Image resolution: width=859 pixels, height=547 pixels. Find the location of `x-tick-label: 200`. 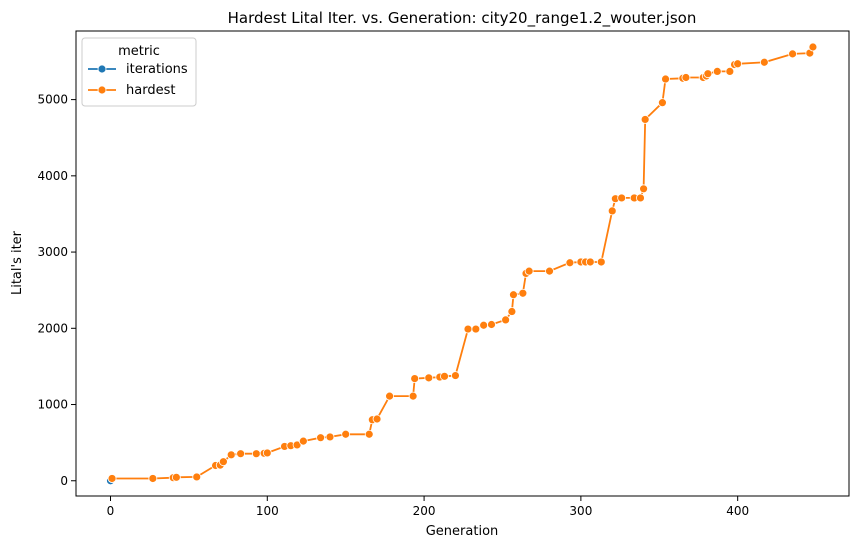

x-tick-label: 200 is located at coordinates (424, 511).